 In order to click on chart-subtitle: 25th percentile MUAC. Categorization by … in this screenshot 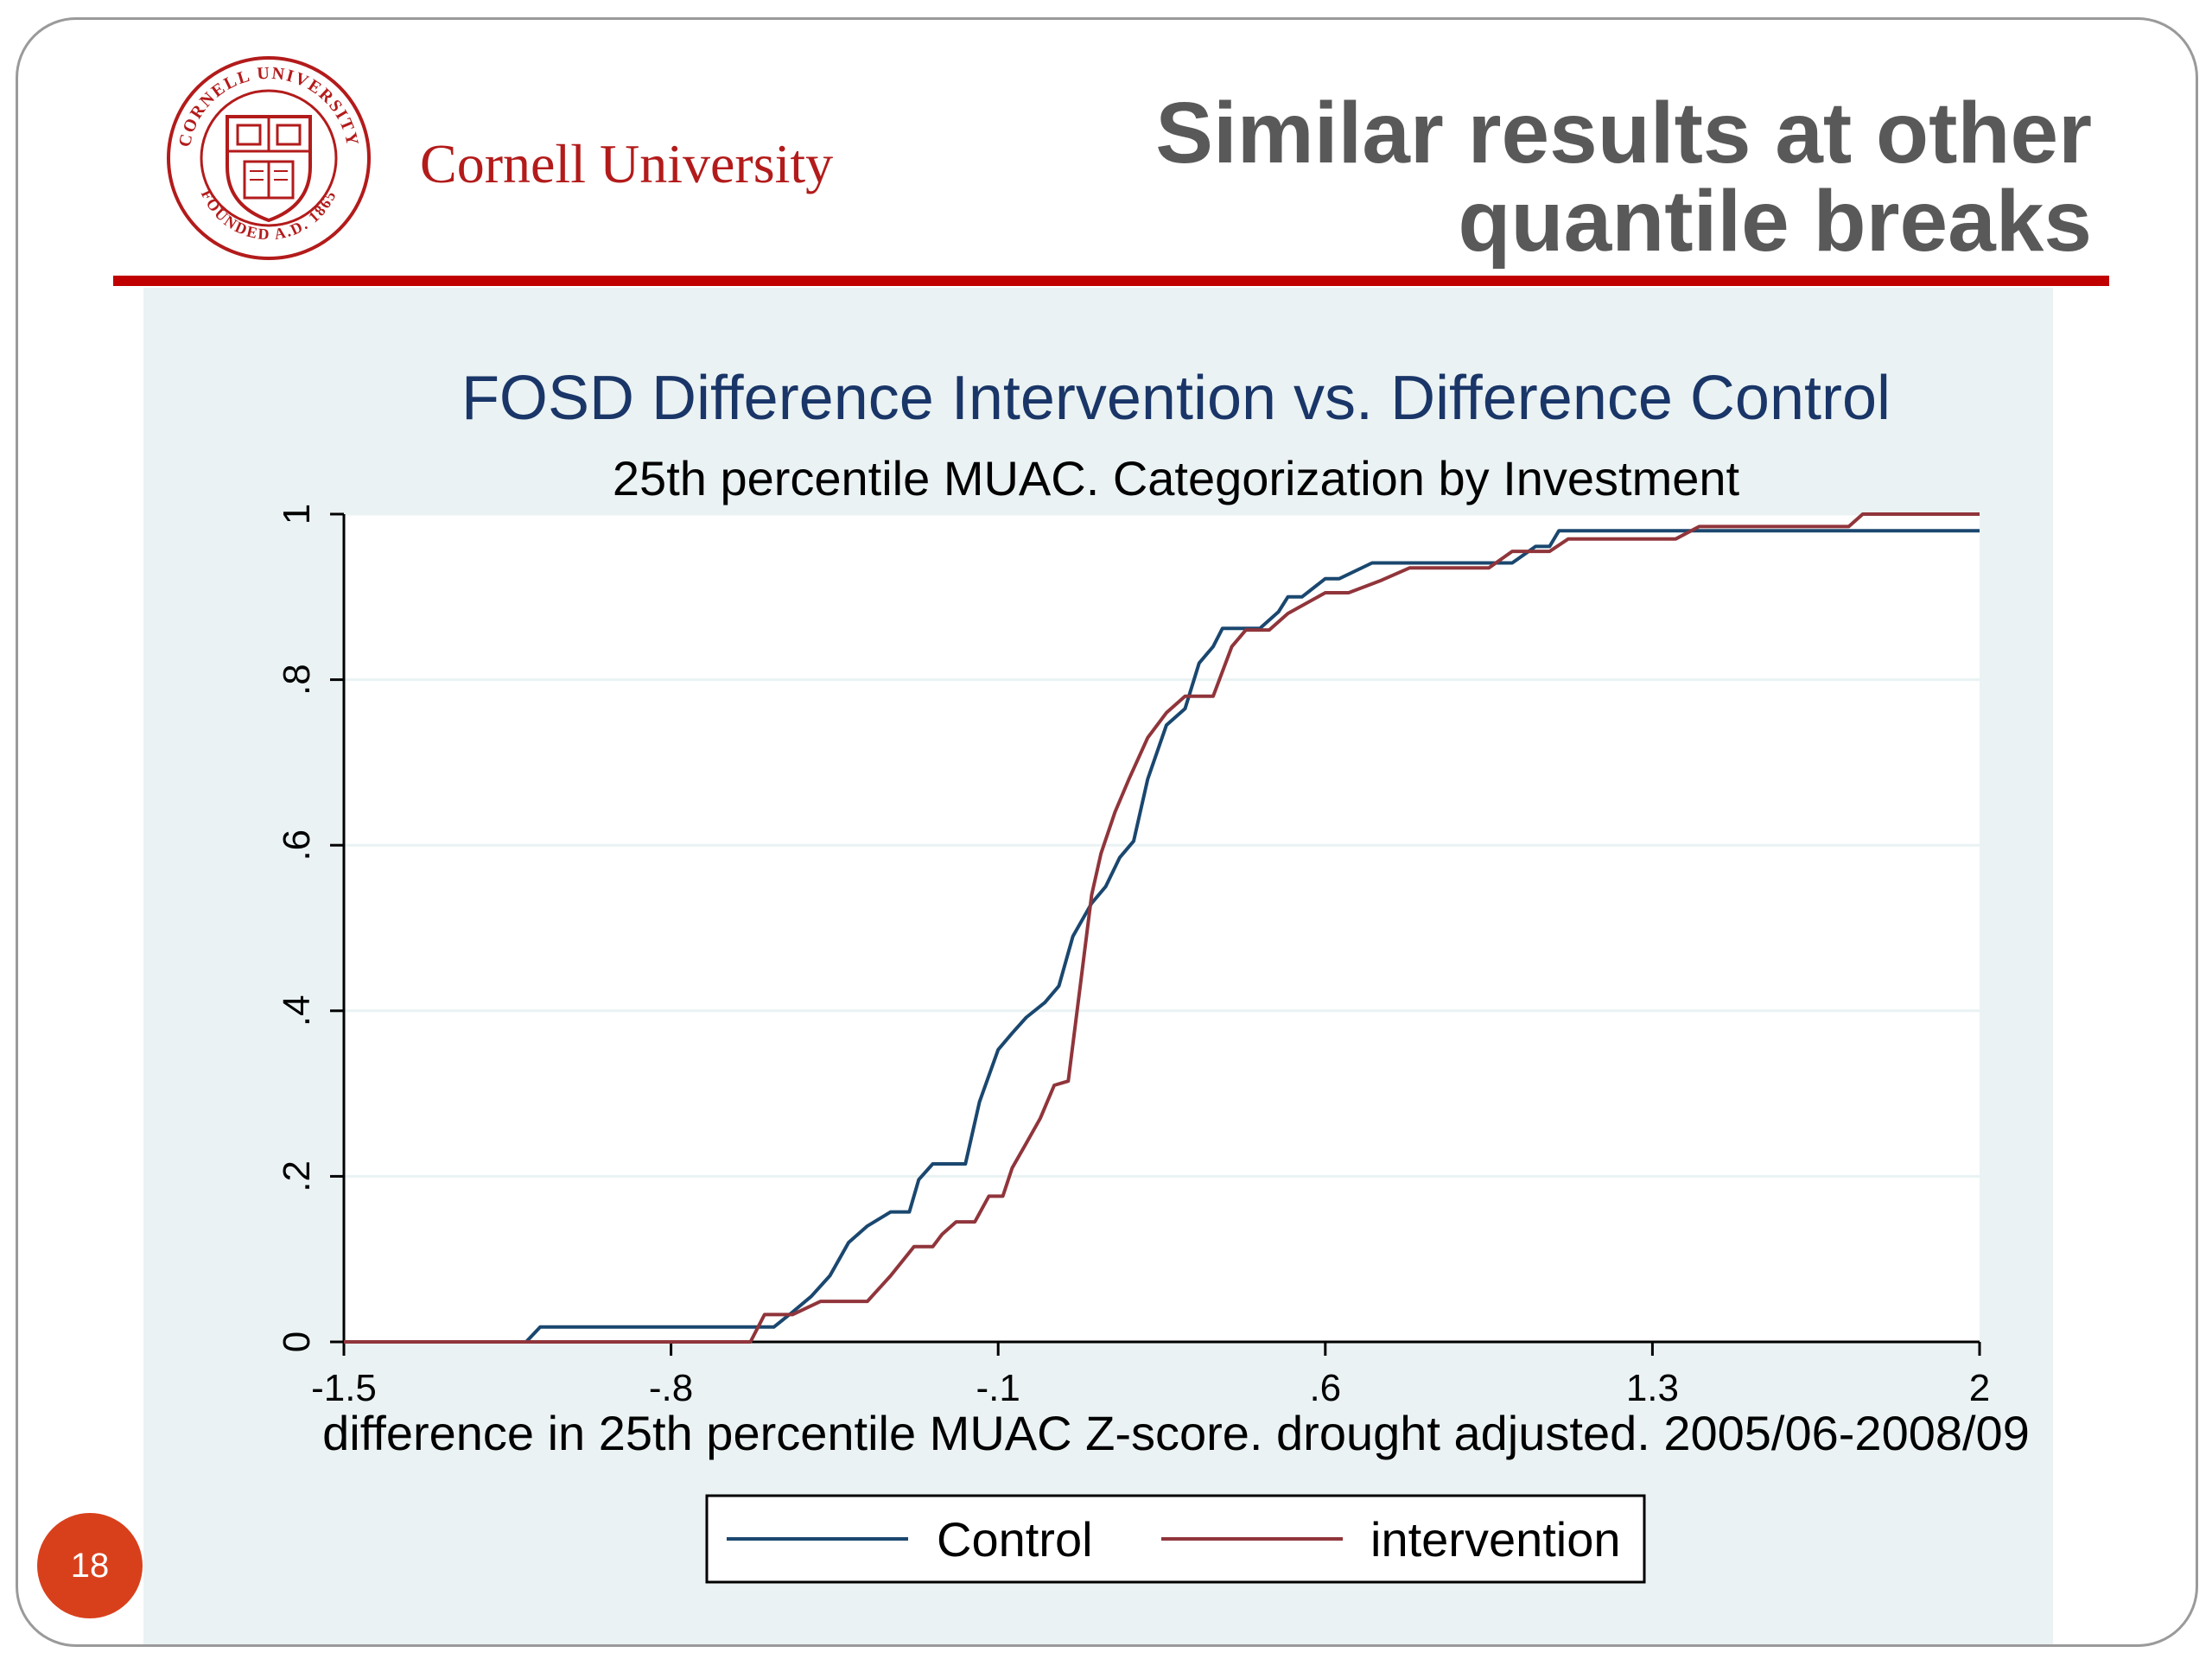, I will do `click(1176, 478)`.